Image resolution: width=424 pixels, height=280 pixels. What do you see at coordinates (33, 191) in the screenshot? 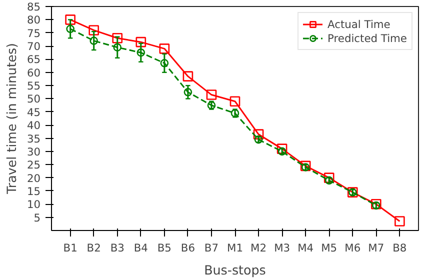
I see `y-tick-label: 15` at bounding box center [33, 191].